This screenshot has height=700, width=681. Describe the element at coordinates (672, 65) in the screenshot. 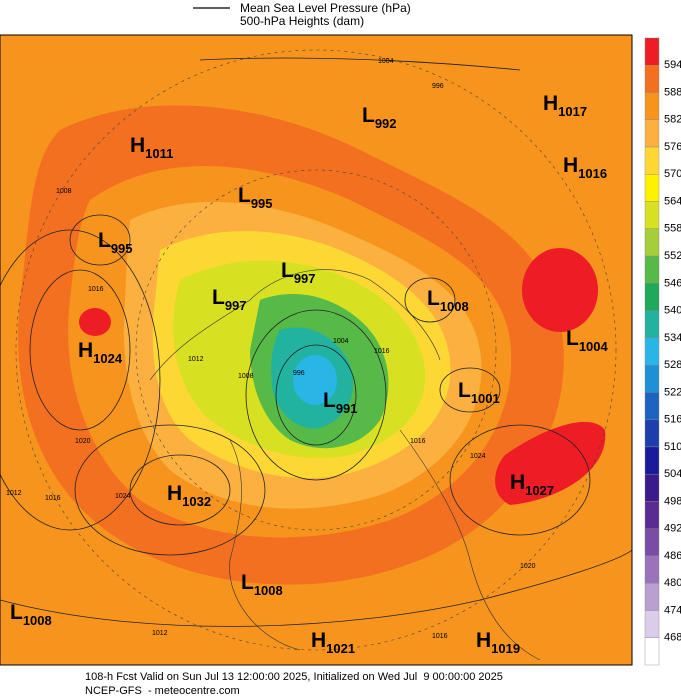

I see `colorbar-label: 594` at that location.